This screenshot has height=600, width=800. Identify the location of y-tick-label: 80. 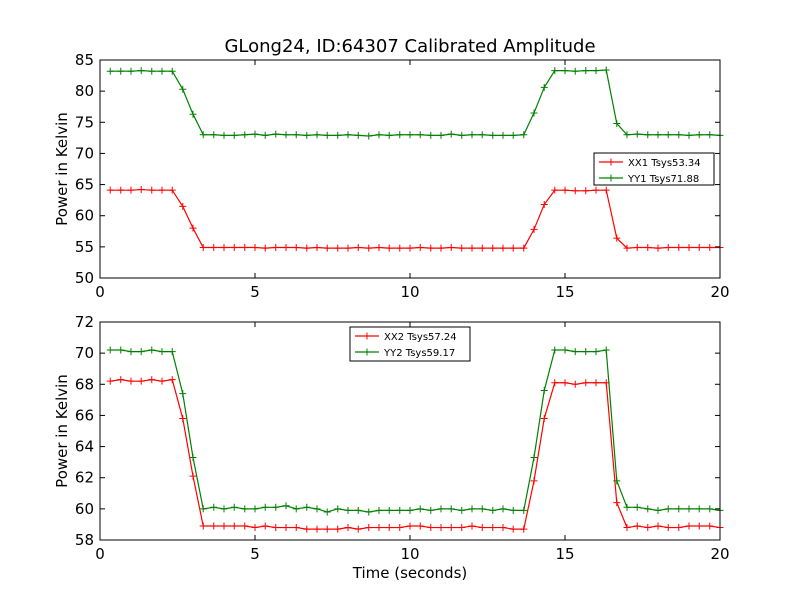
(84, 91).